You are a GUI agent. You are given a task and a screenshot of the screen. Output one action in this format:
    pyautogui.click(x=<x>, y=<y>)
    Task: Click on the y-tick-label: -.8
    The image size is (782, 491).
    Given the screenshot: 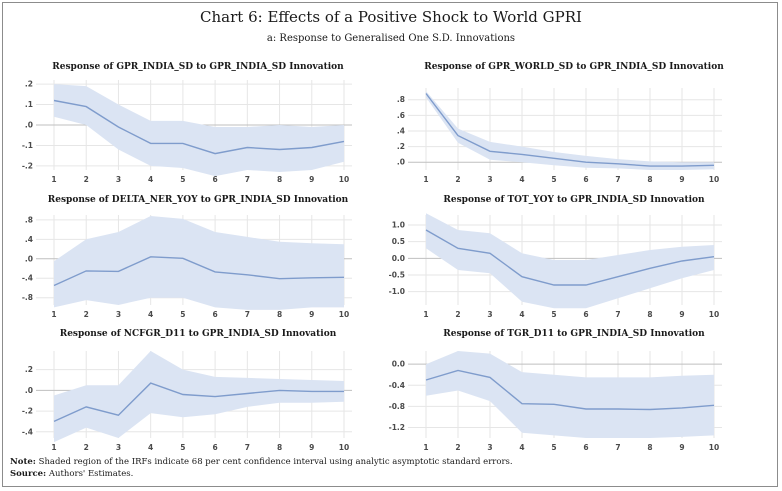 What is the action you would take?
    pyautogui.click(x=27, y=297)
    